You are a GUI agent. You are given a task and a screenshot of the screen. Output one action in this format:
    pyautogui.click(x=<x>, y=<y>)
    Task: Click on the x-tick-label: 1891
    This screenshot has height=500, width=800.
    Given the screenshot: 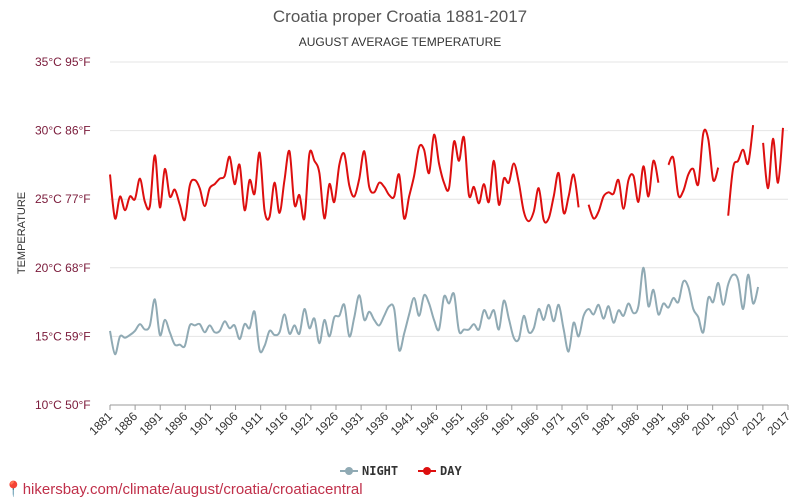 What is the action you would take?
    pyautogui.click(x=151, y=423)
    